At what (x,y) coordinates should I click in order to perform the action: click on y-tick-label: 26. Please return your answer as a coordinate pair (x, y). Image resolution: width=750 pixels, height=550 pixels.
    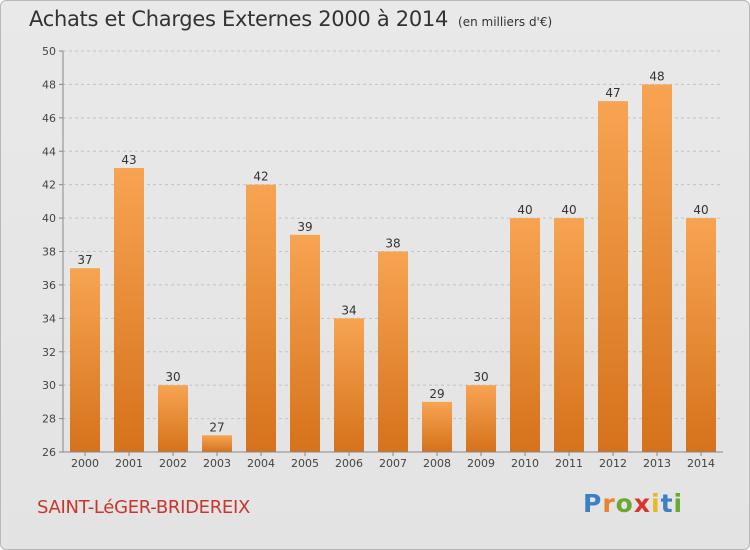
    Looking at the image, I should click on (49, 452).